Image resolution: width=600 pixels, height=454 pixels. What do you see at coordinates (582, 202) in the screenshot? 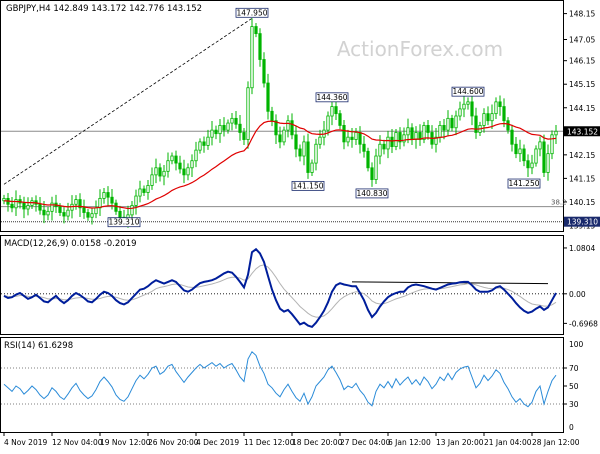
I see `price-tick-label: 140.15` at bounding box center [582, 202].